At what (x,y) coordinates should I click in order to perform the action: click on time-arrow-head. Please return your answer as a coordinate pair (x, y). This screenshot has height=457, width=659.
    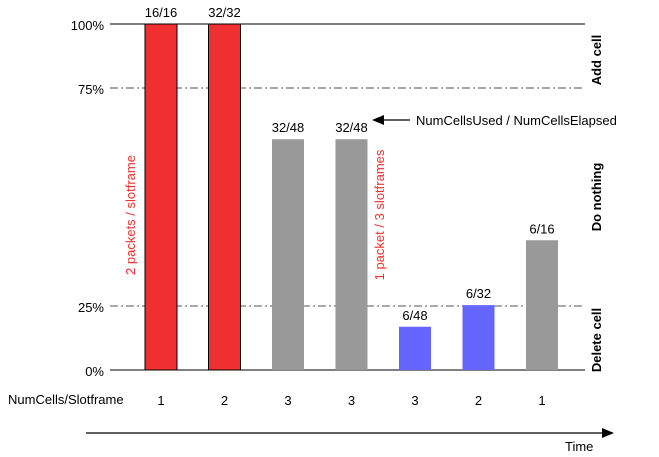
    Looking at the image, I should click on (608, 433).